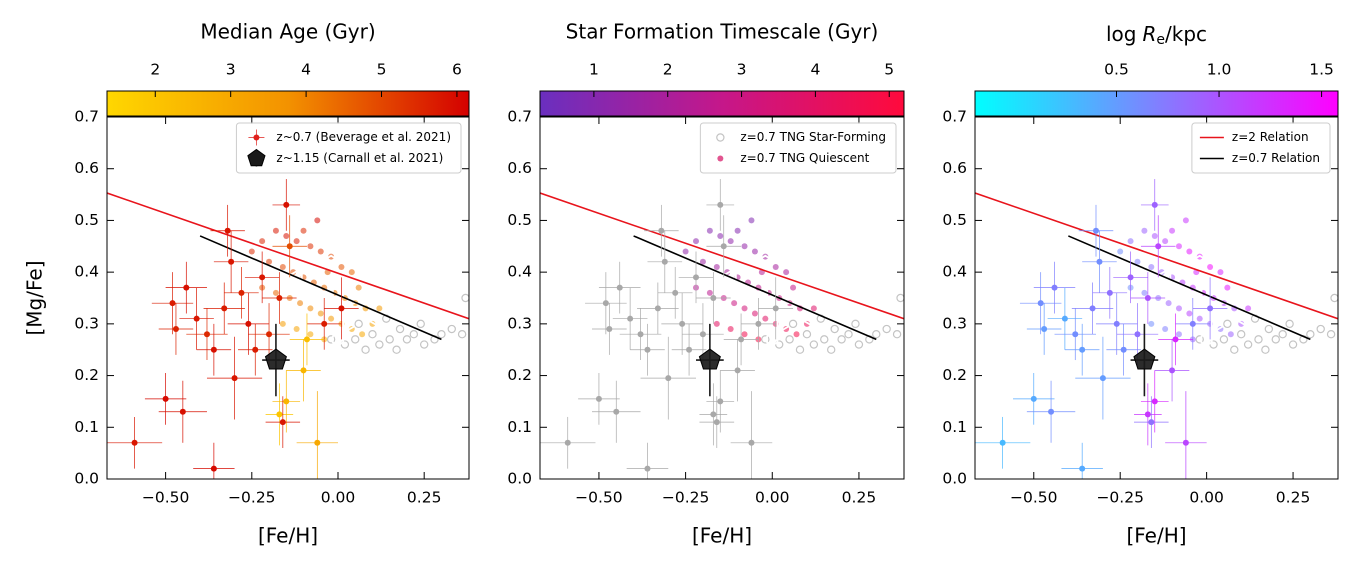 The height and width of the screenshot is (571, 1358). What do you see at coordinates (155, 70) in the screenshot?
I see `colorbar-tick-label: 2` at bounding box center [155, 70].